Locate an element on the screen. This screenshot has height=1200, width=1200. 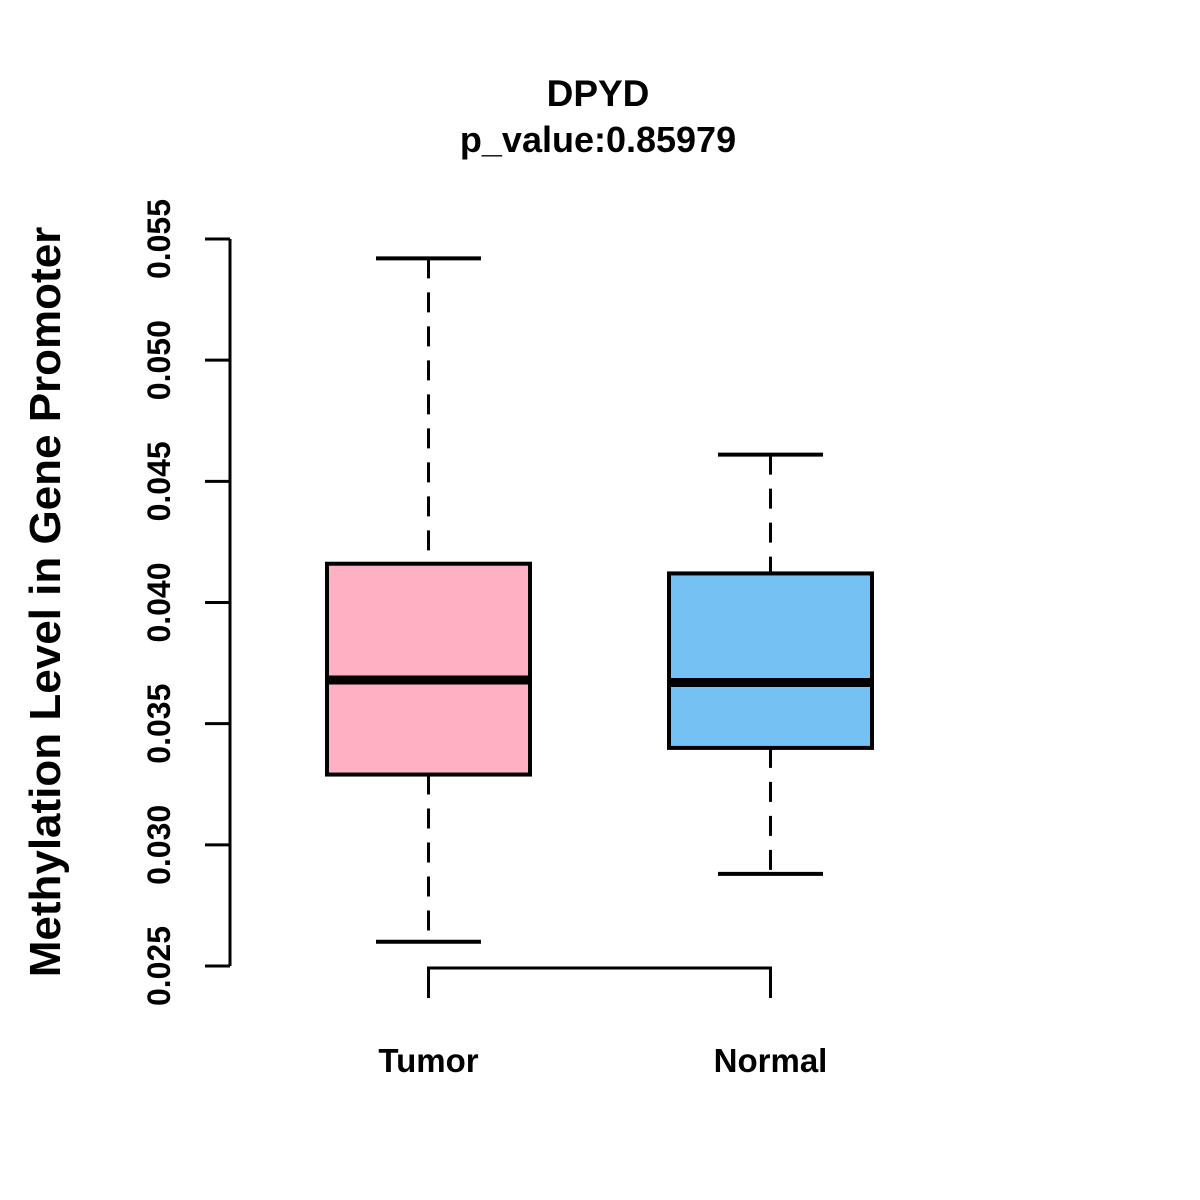
y-tick-label: 0.025 is located at coordinates (159, 966).